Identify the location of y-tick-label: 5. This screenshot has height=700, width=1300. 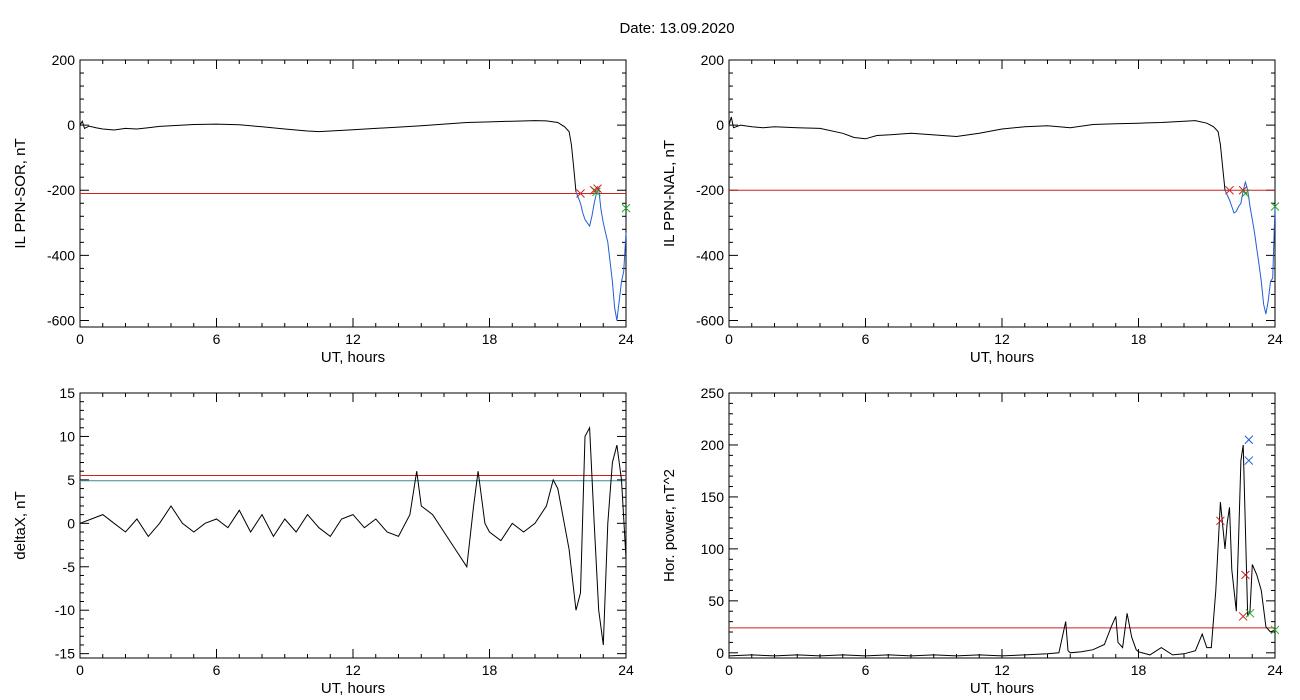
(71, 480).